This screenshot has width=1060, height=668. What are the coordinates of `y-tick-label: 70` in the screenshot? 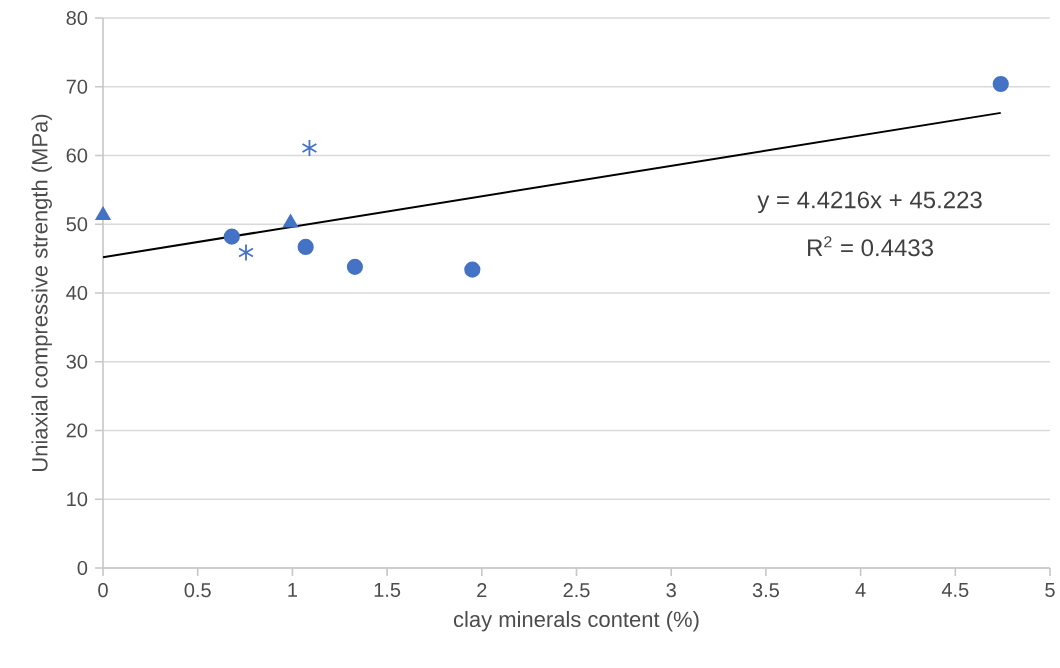 It's located at (77, 86).